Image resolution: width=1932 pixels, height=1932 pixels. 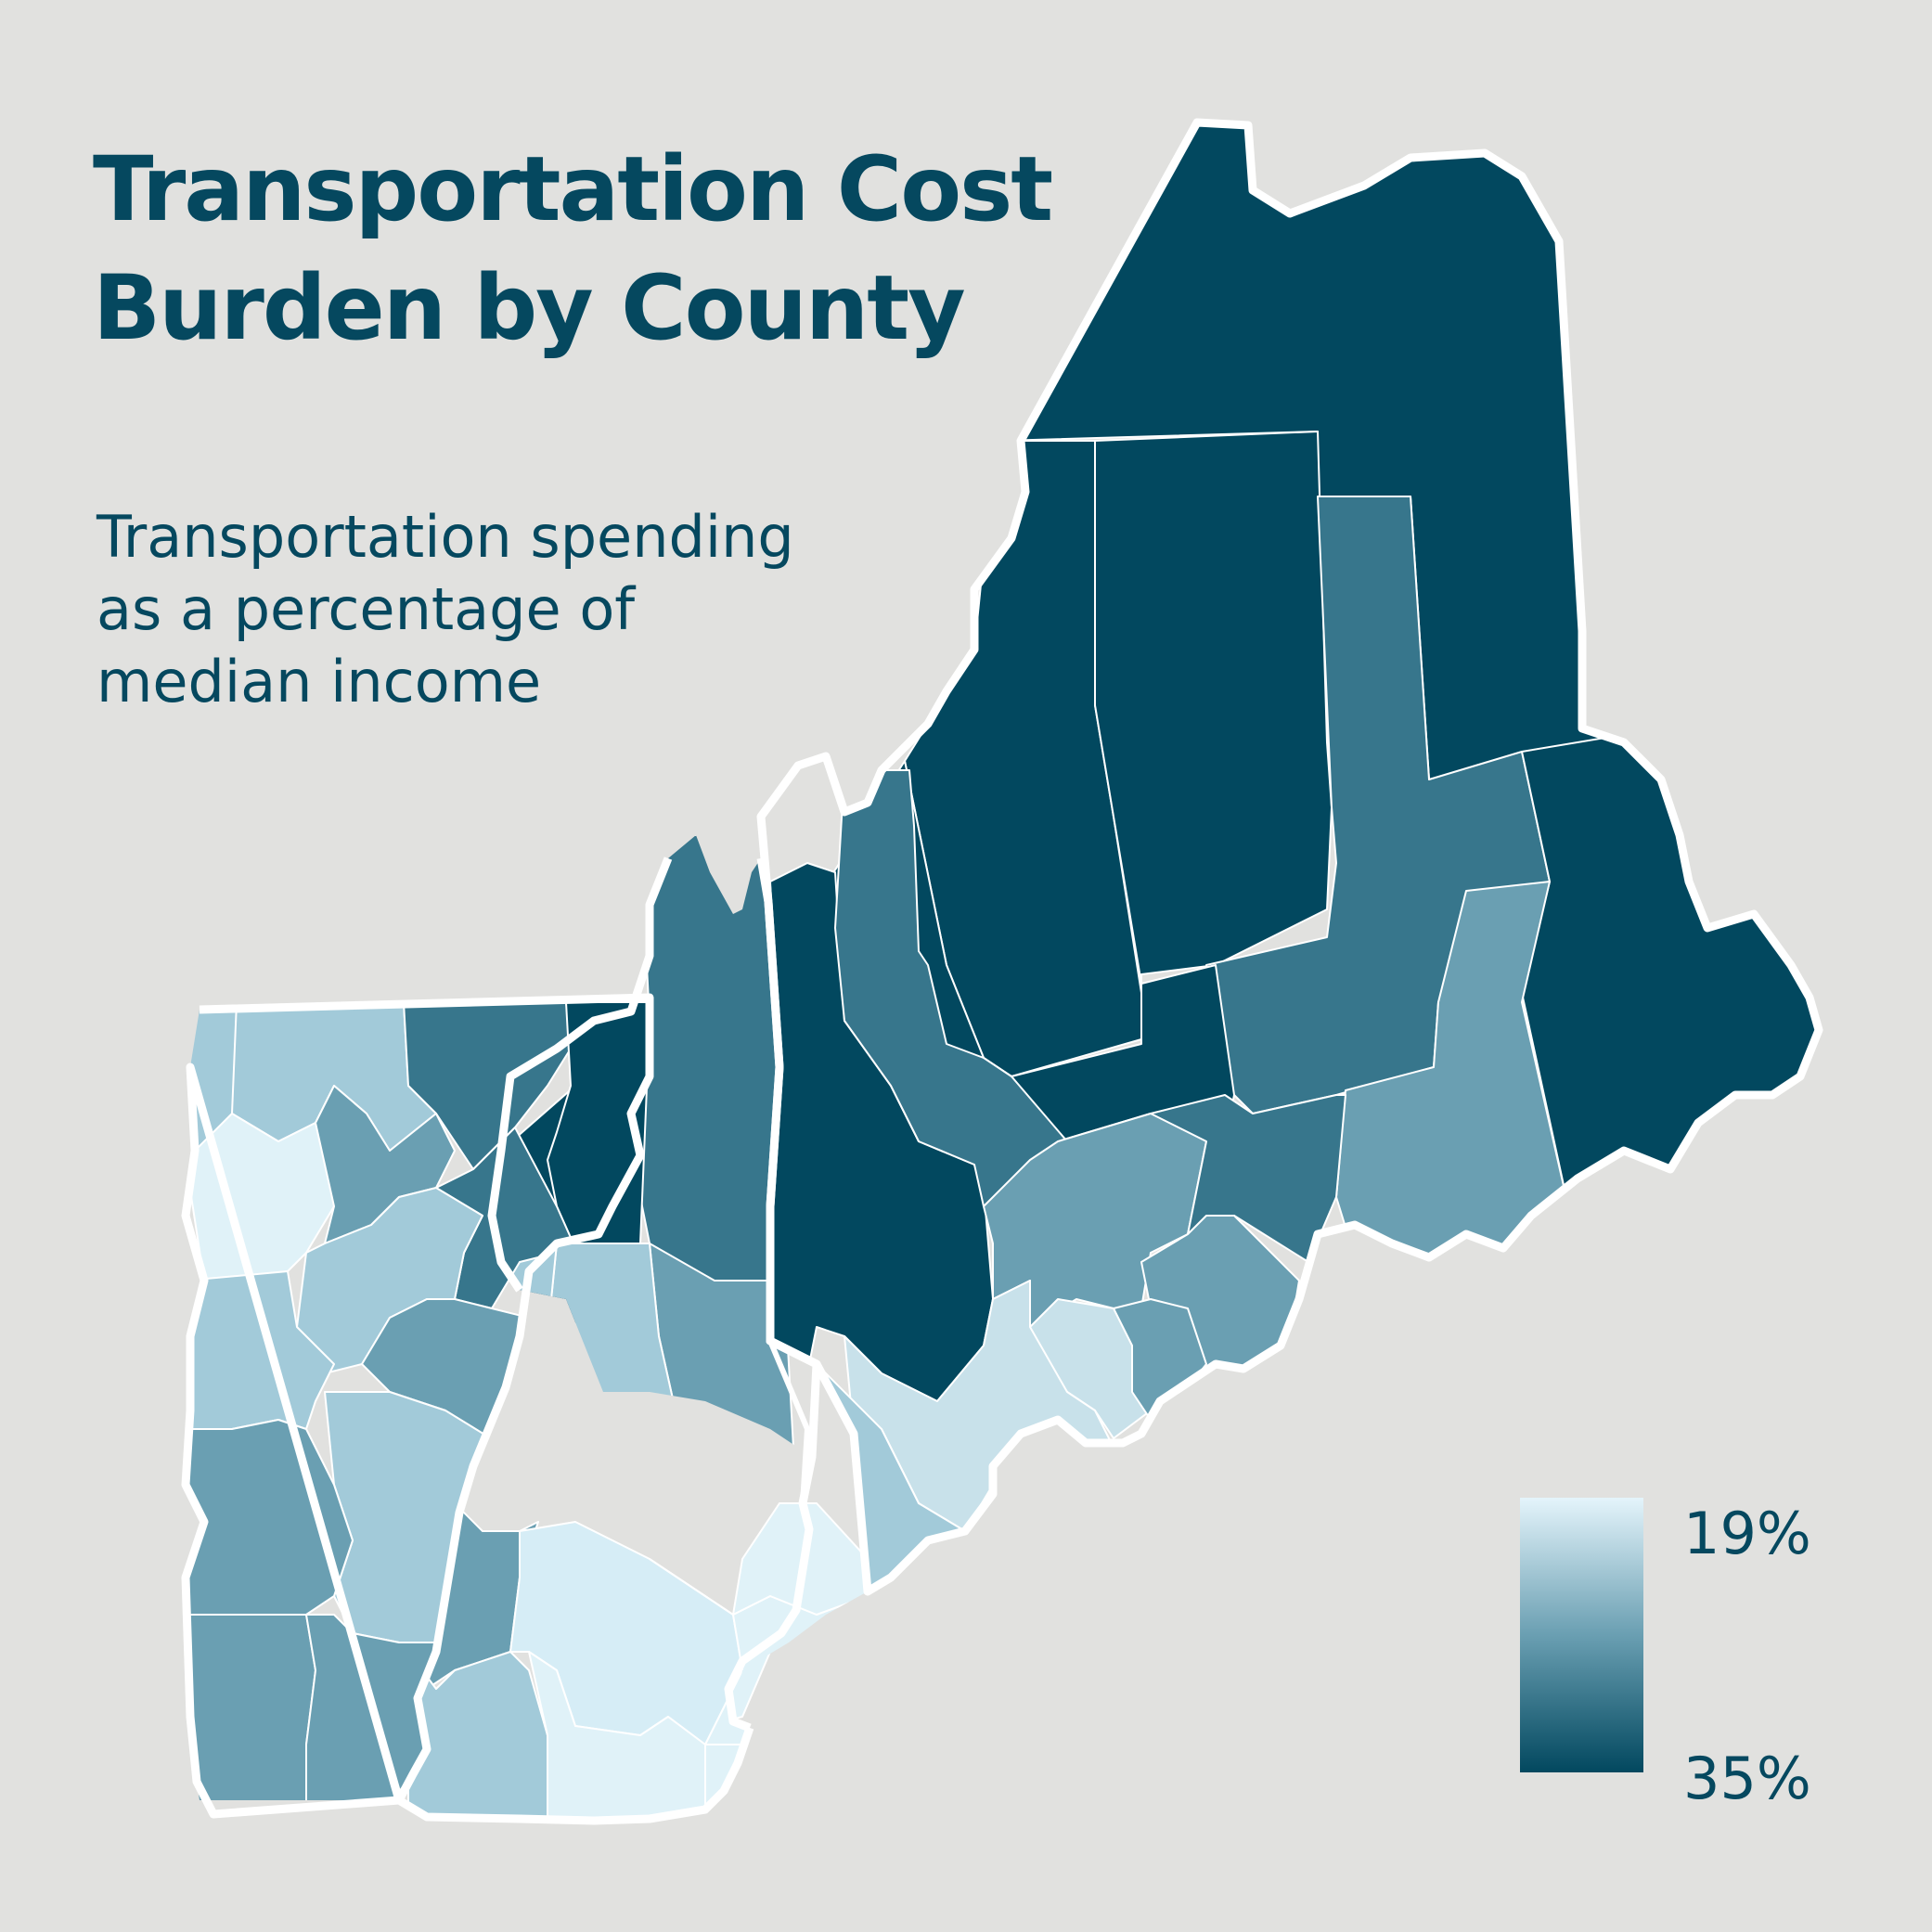 I want to click on legend-gradient-bar, so click(x=1582, y=1635).